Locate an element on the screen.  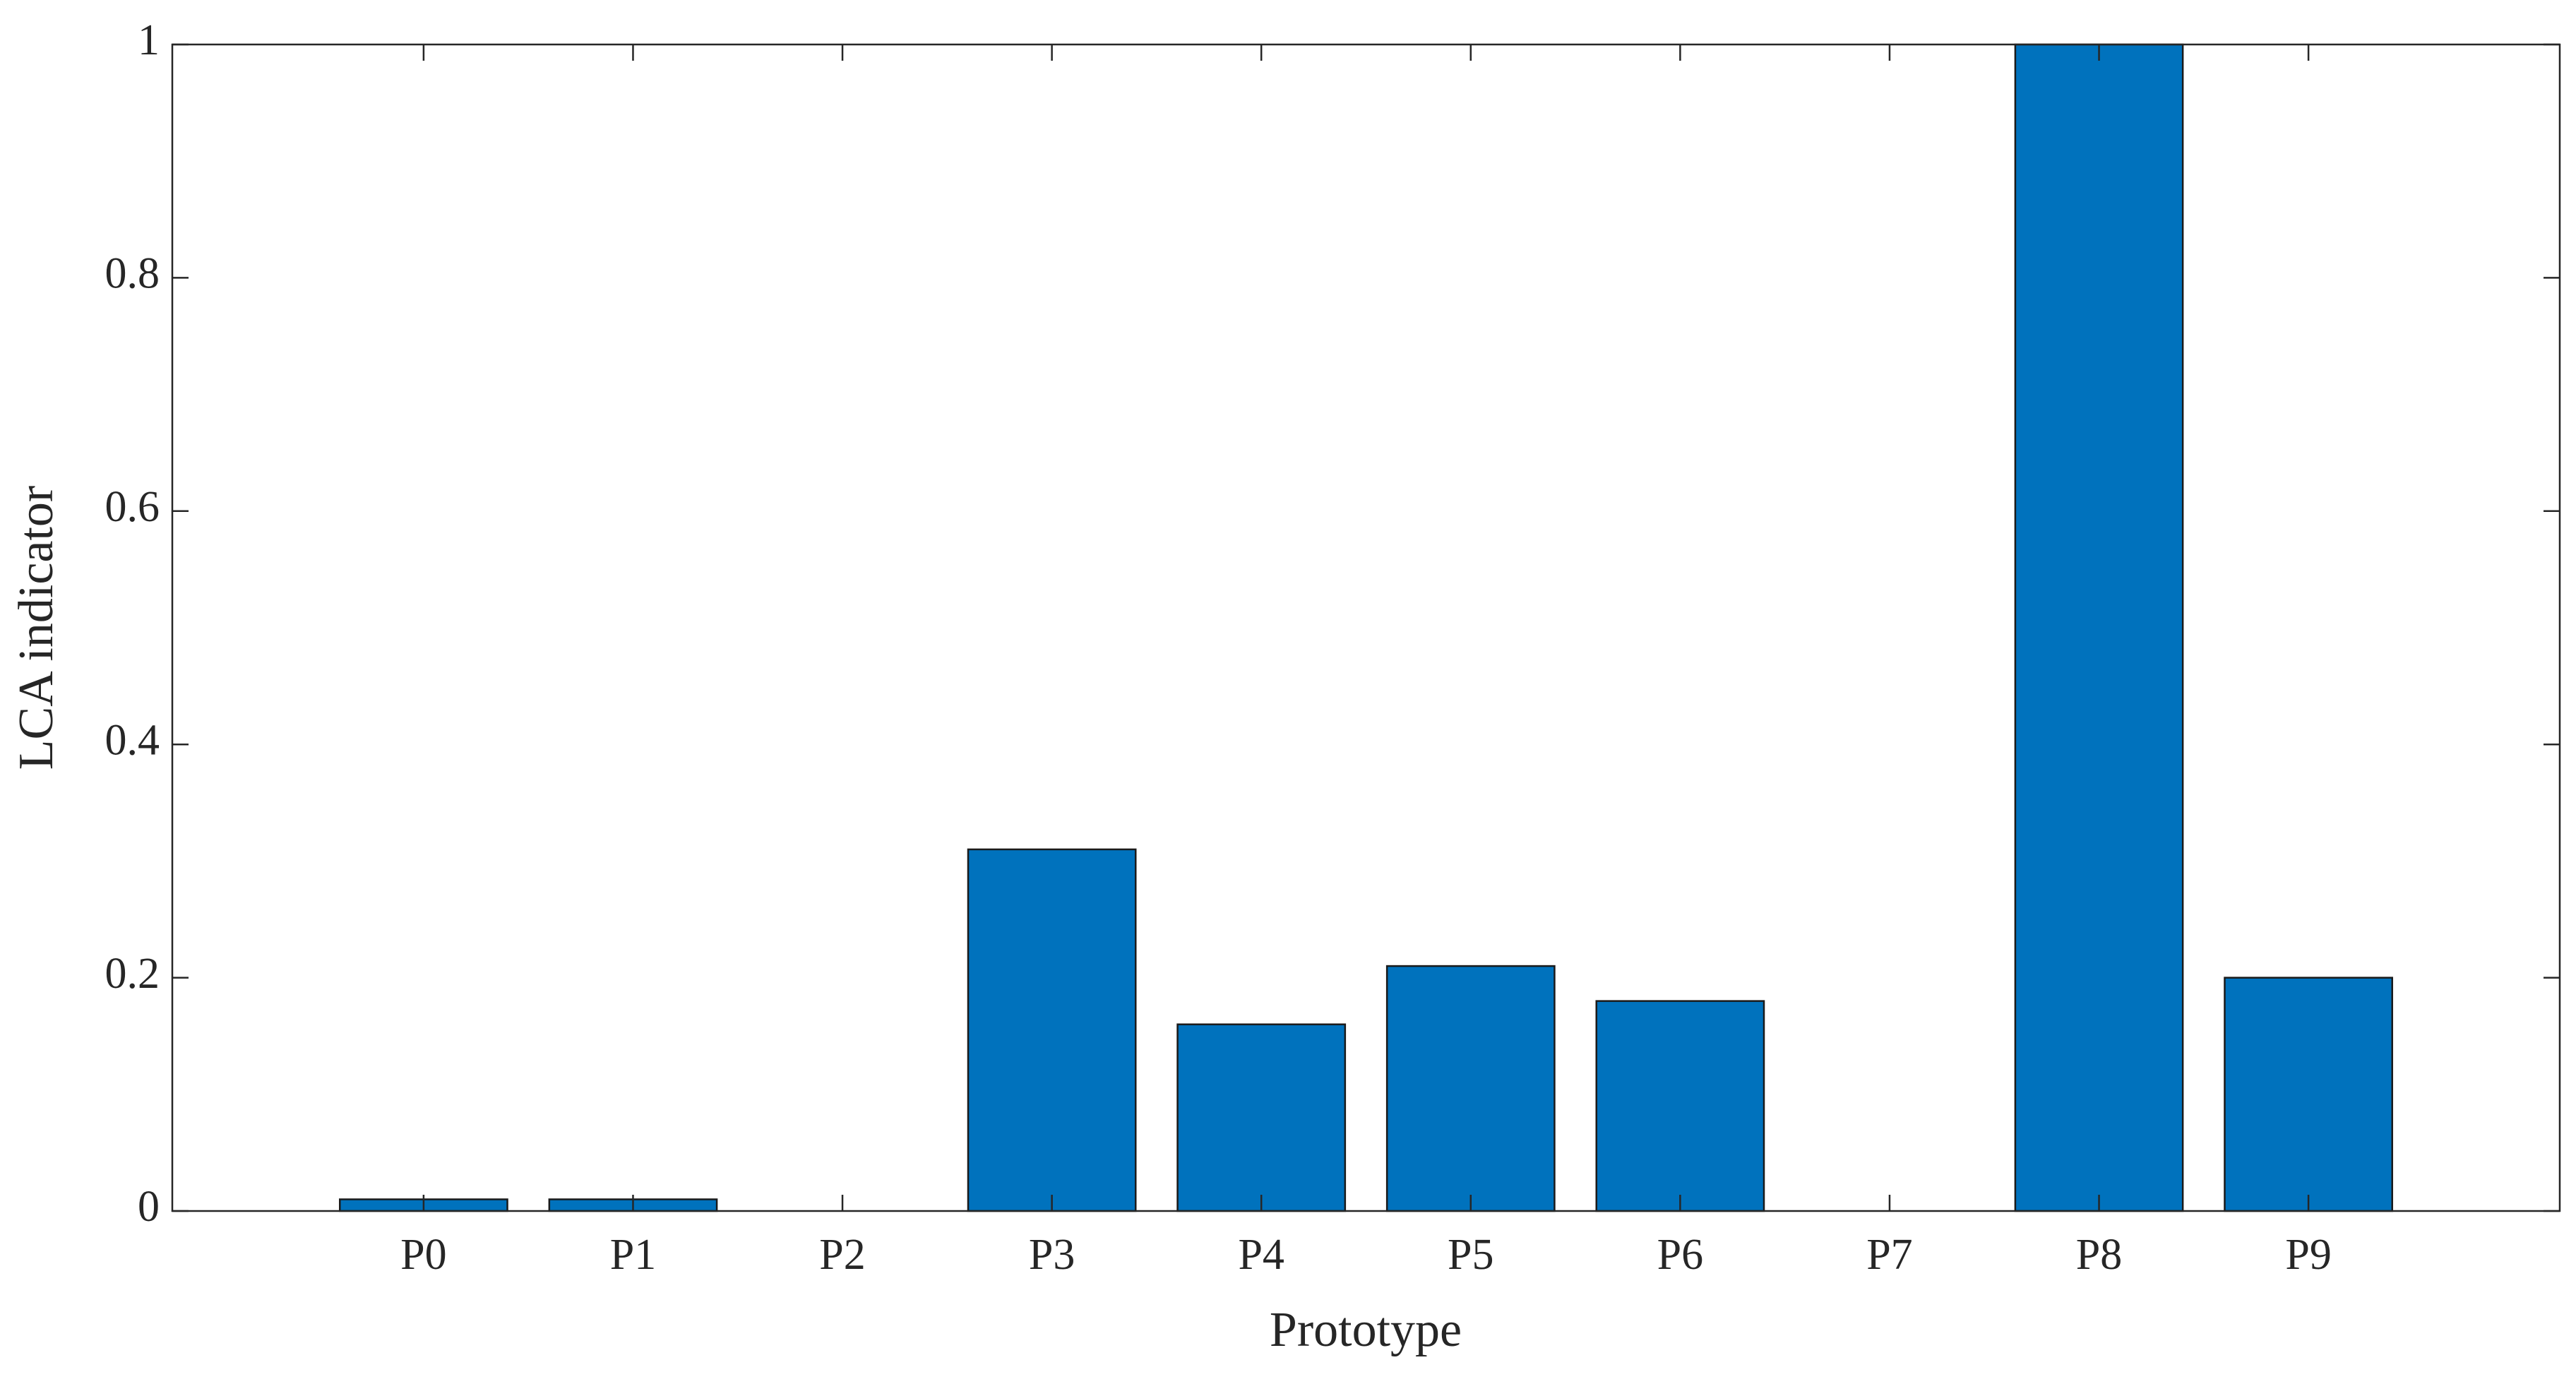
x-tick-label: P9 is located at coordinates (2308, 1255).